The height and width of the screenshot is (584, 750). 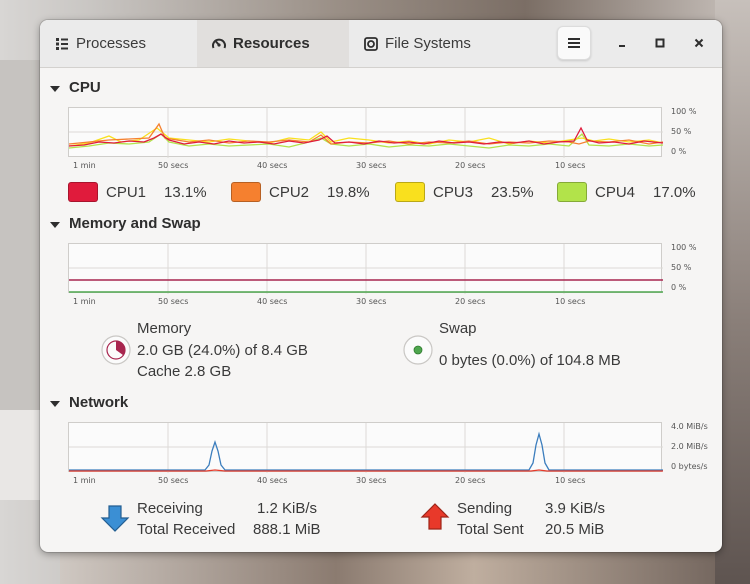 I want to click on header-bar: Processes Resources File Systems, so click(x=381, y=44).